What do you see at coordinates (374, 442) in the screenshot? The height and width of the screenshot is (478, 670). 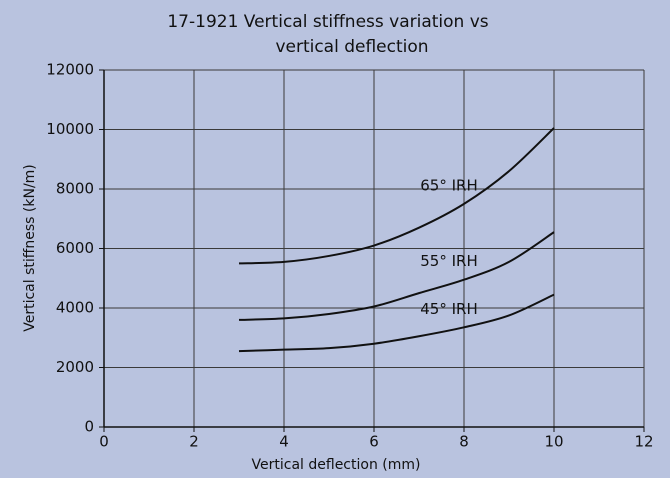 I see `x-tick-label: 6` at bounding box center [374, 442].